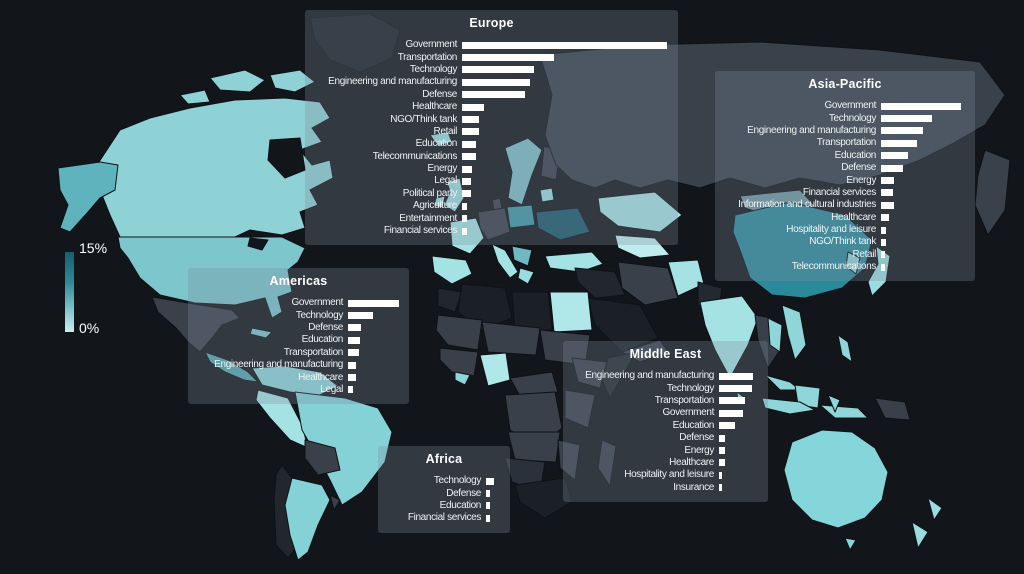 The height and width of the screenshot is (574, 1024). Describe the element at coordinates (839, 192) in the screenshot. I see `industry-label: Financial services` at that location.